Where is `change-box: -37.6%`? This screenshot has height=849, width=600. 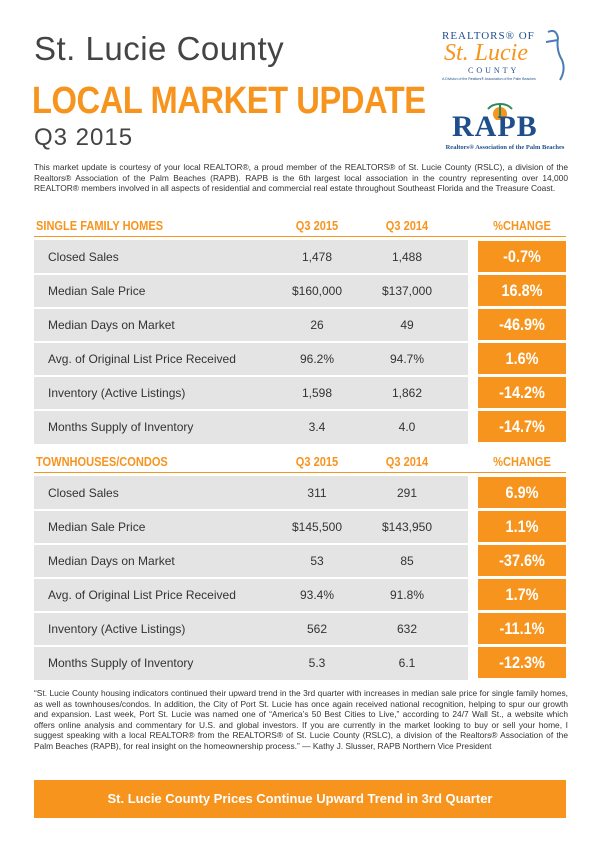
change-box: -37.6% is located at coordinates (522, 560).